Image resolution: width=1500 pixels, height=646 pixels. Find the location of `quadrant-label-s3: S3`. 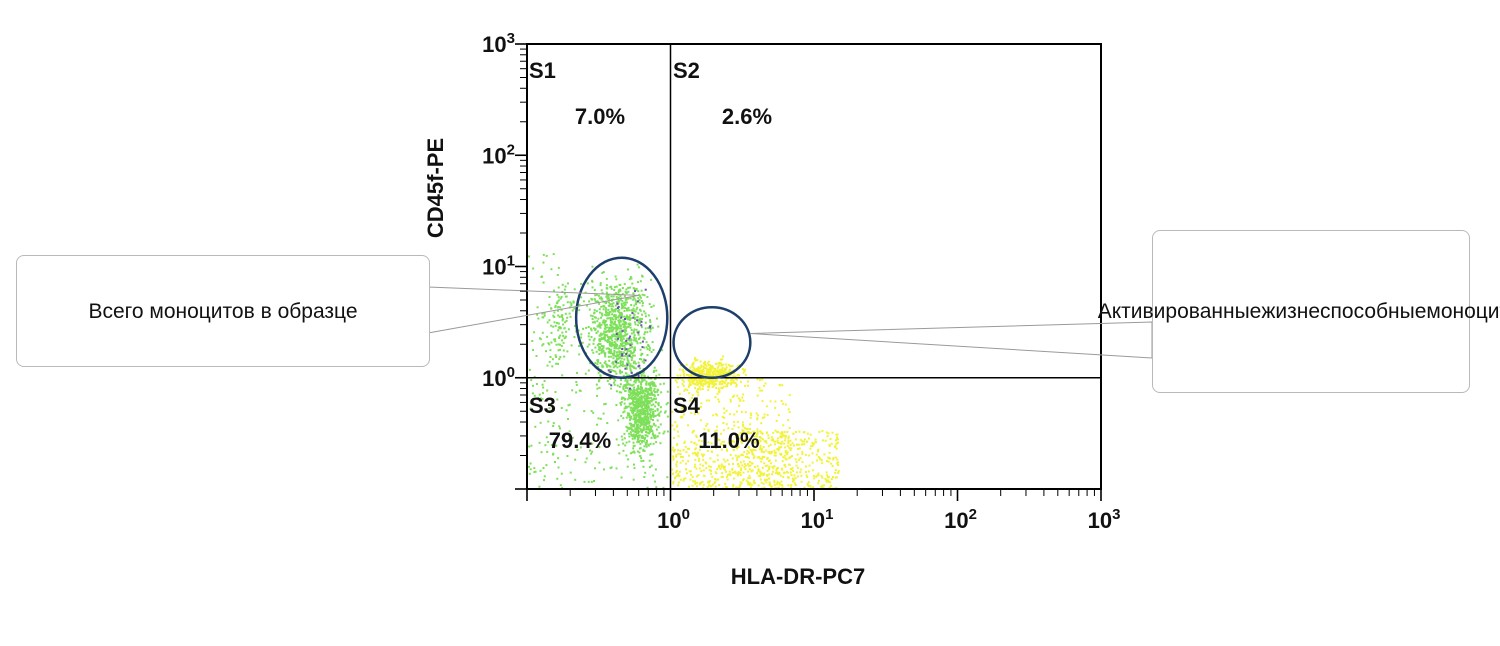

quadrant-label-s3: S3 is located at coordinates (542, 405).